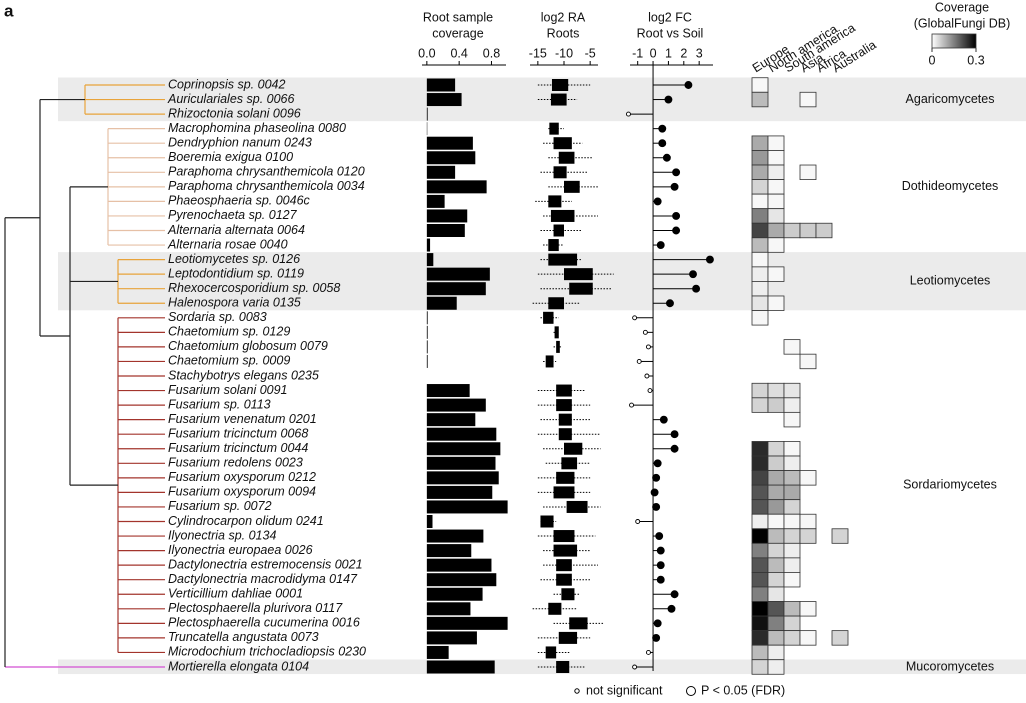 The height and width of the screenshot is (703, 1026). I want to click on x-tick-label: -10, so click(564, 53).